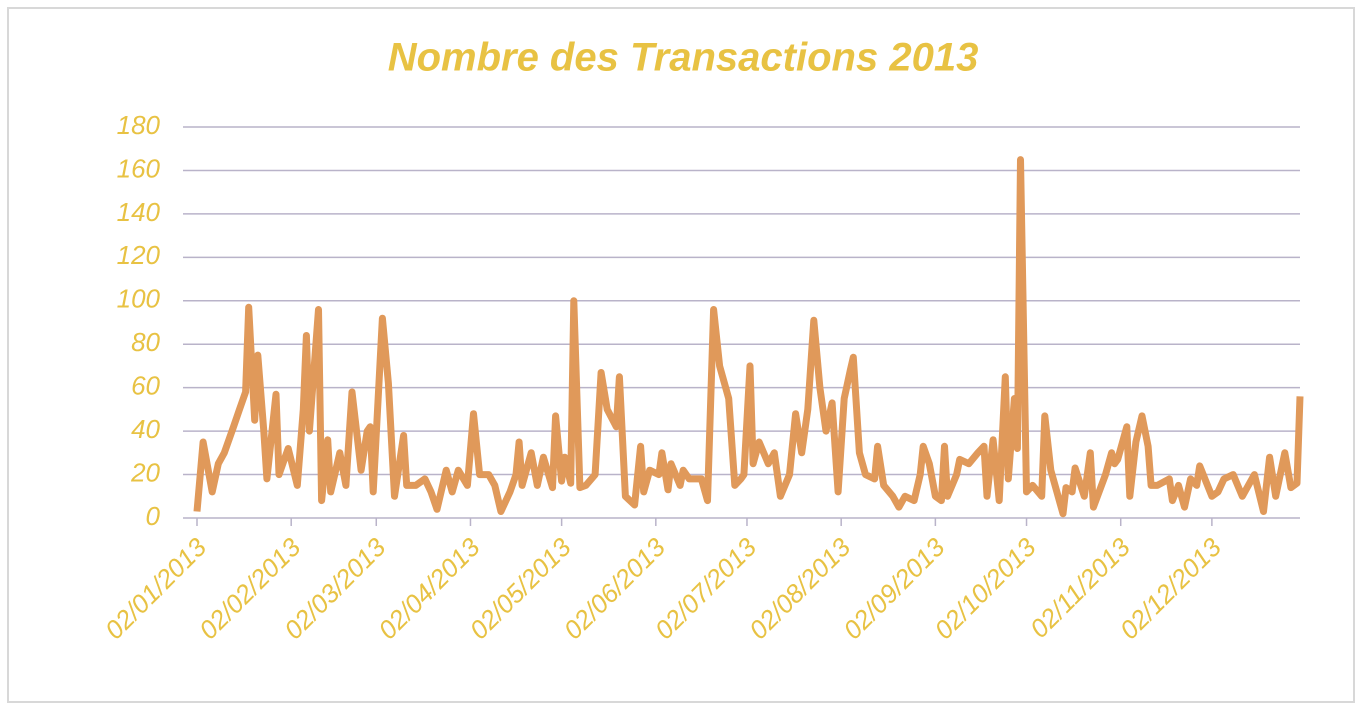  What do you see at coordinates (139, 255) in the screenshot?
I see `y-tick-label: 120` at bounding box center [139, 255].